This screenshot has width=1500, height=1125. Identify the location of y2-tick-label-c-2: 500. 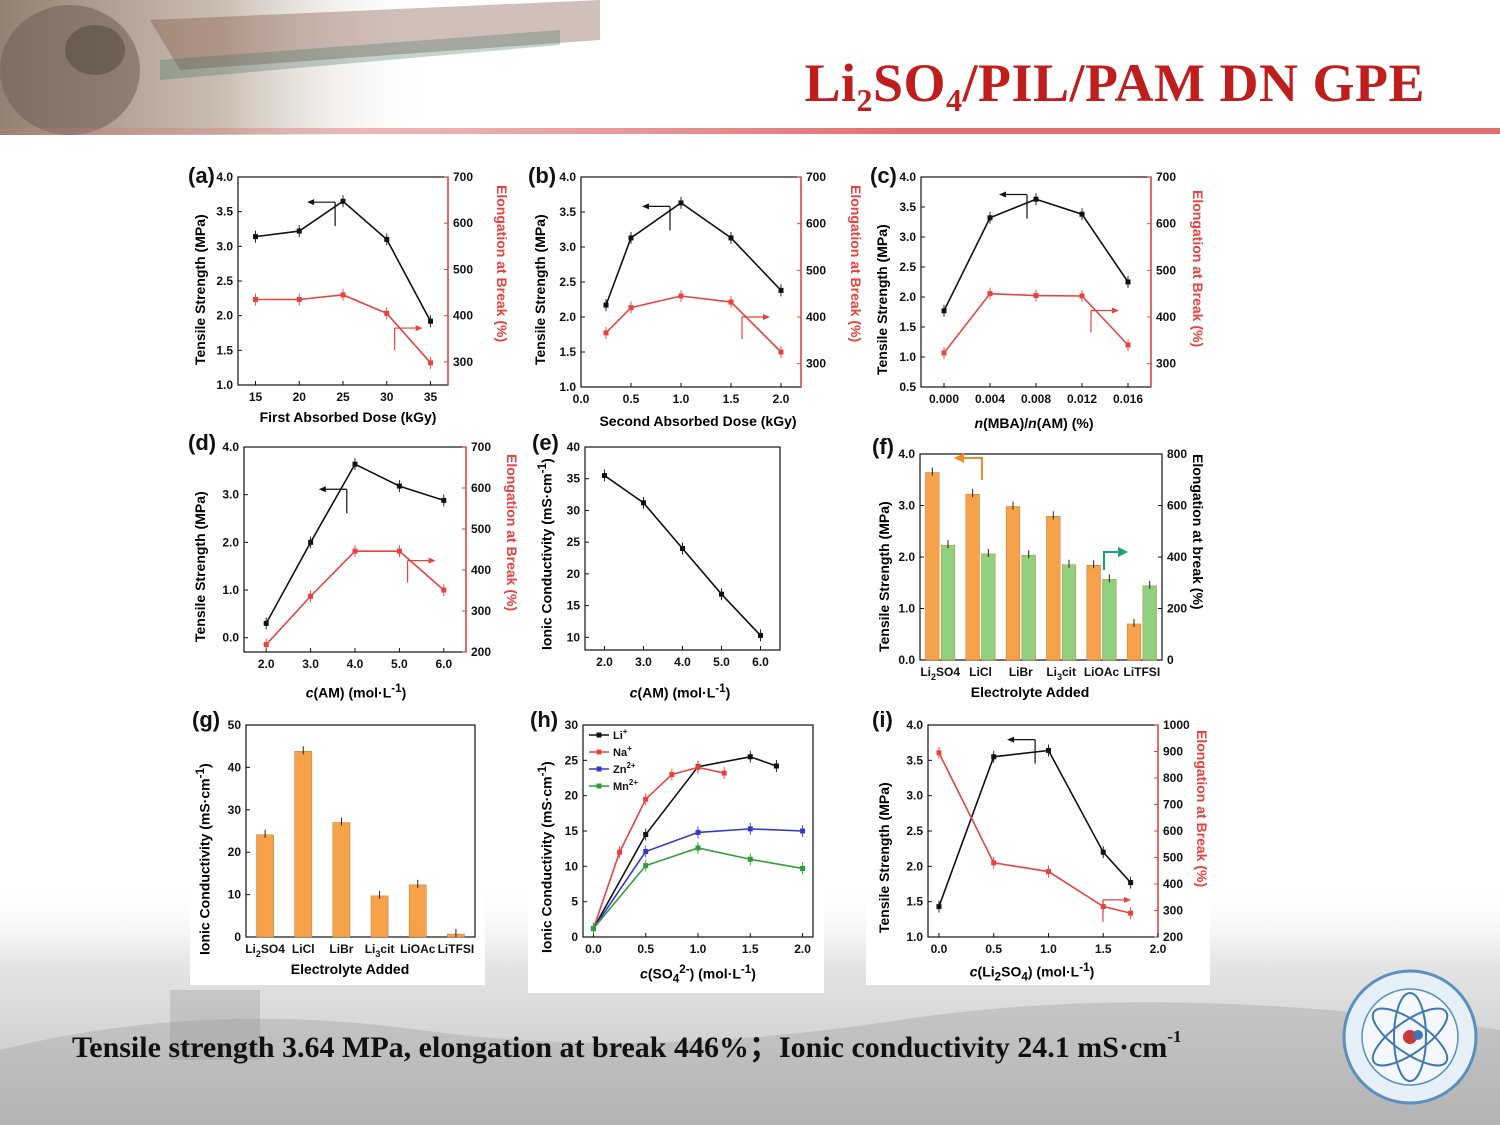
(1166, 270).